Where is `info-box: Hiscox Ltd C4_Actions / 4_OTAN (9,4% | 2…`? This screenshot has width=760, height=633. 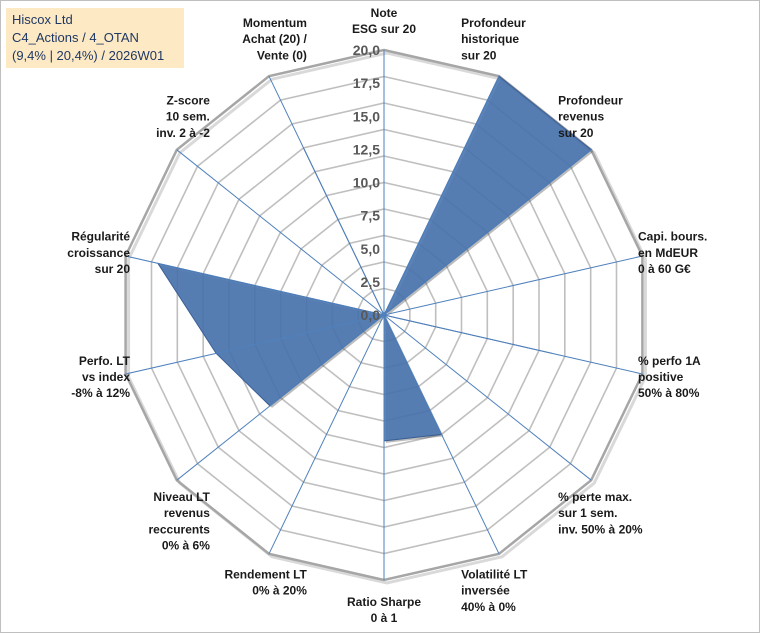 info-box: Hiscox Ltd C4_Actions / 4_OTAN (9,4% | 2… is located at coordinates (95, 38).